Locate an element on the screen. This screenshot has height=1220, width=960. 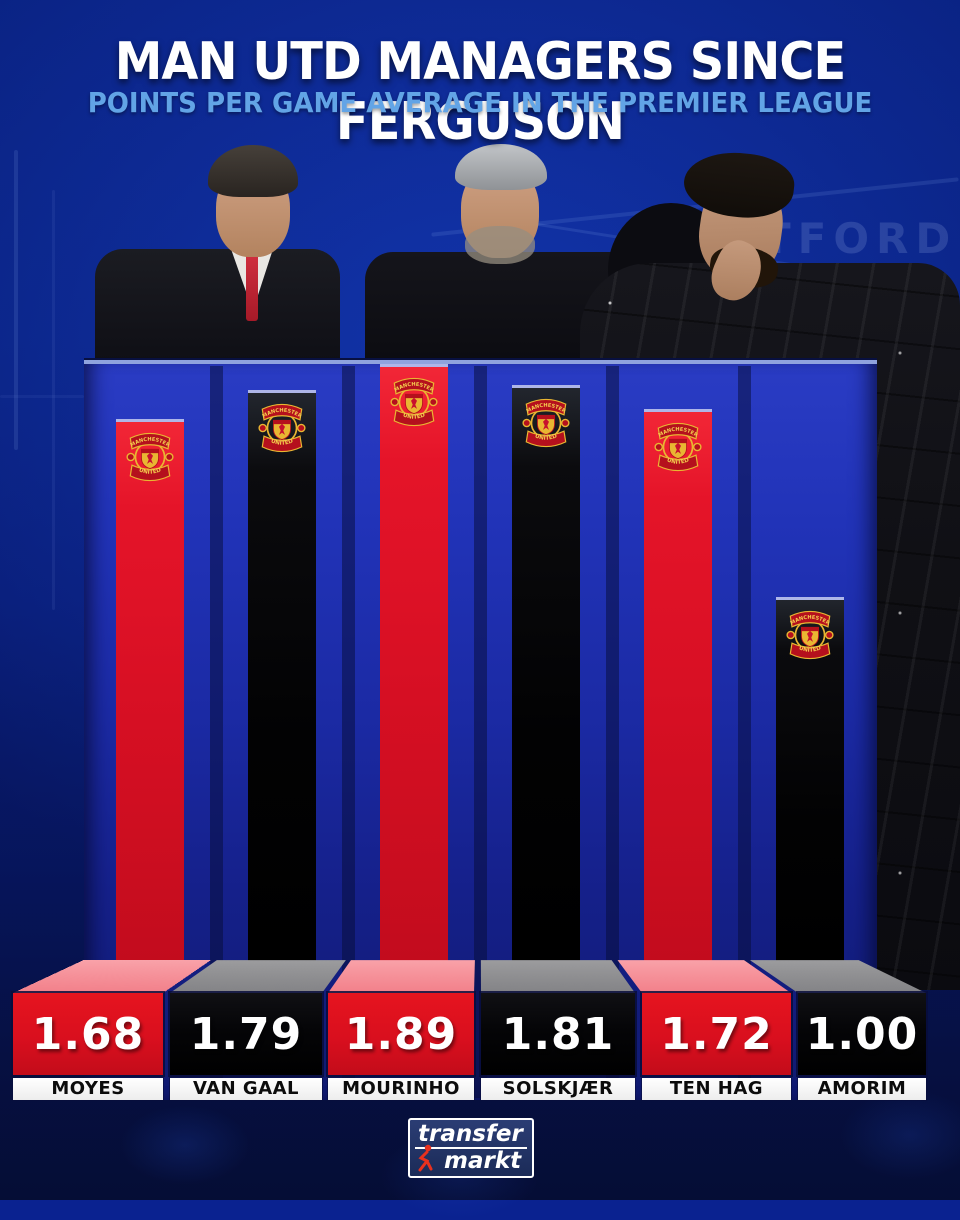
value-ten-hag: 1.72 is located at coordinates (716, 1034).